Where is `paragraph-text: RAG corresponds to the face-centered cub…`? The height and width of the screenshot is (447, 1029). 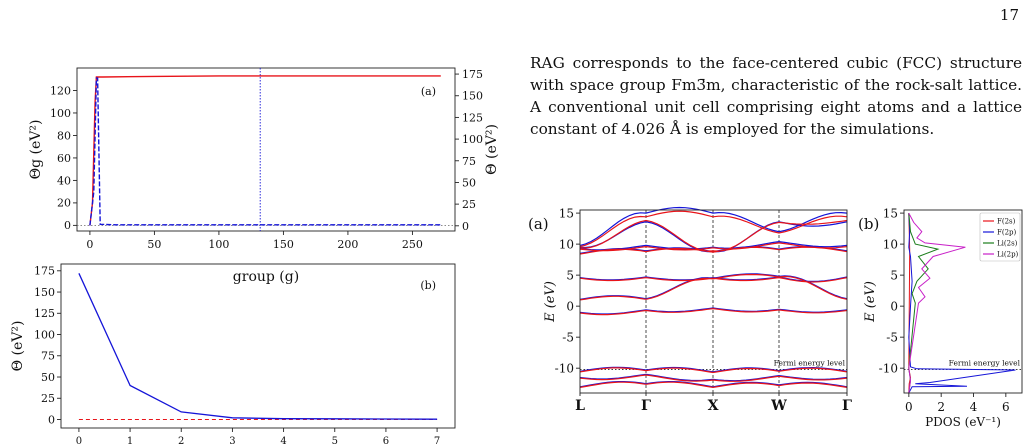 paragraph-text: RAG corresponds to the face-centered cub… is located at coordinates (776, 96).